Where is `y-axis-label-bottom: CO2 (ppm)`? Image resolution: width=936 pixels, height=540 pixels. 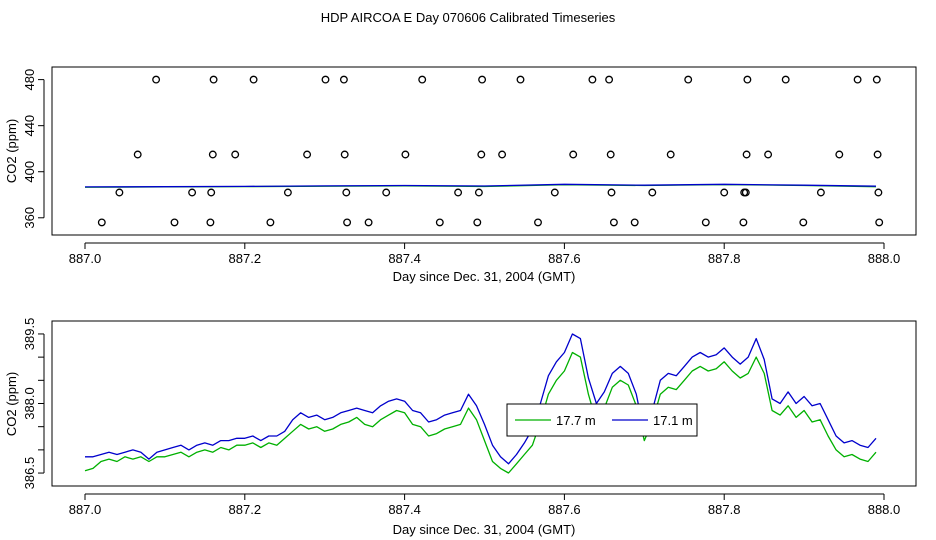 y-axis-label-bottom: CO2 (ppm) is located at coordinates (11, 404).